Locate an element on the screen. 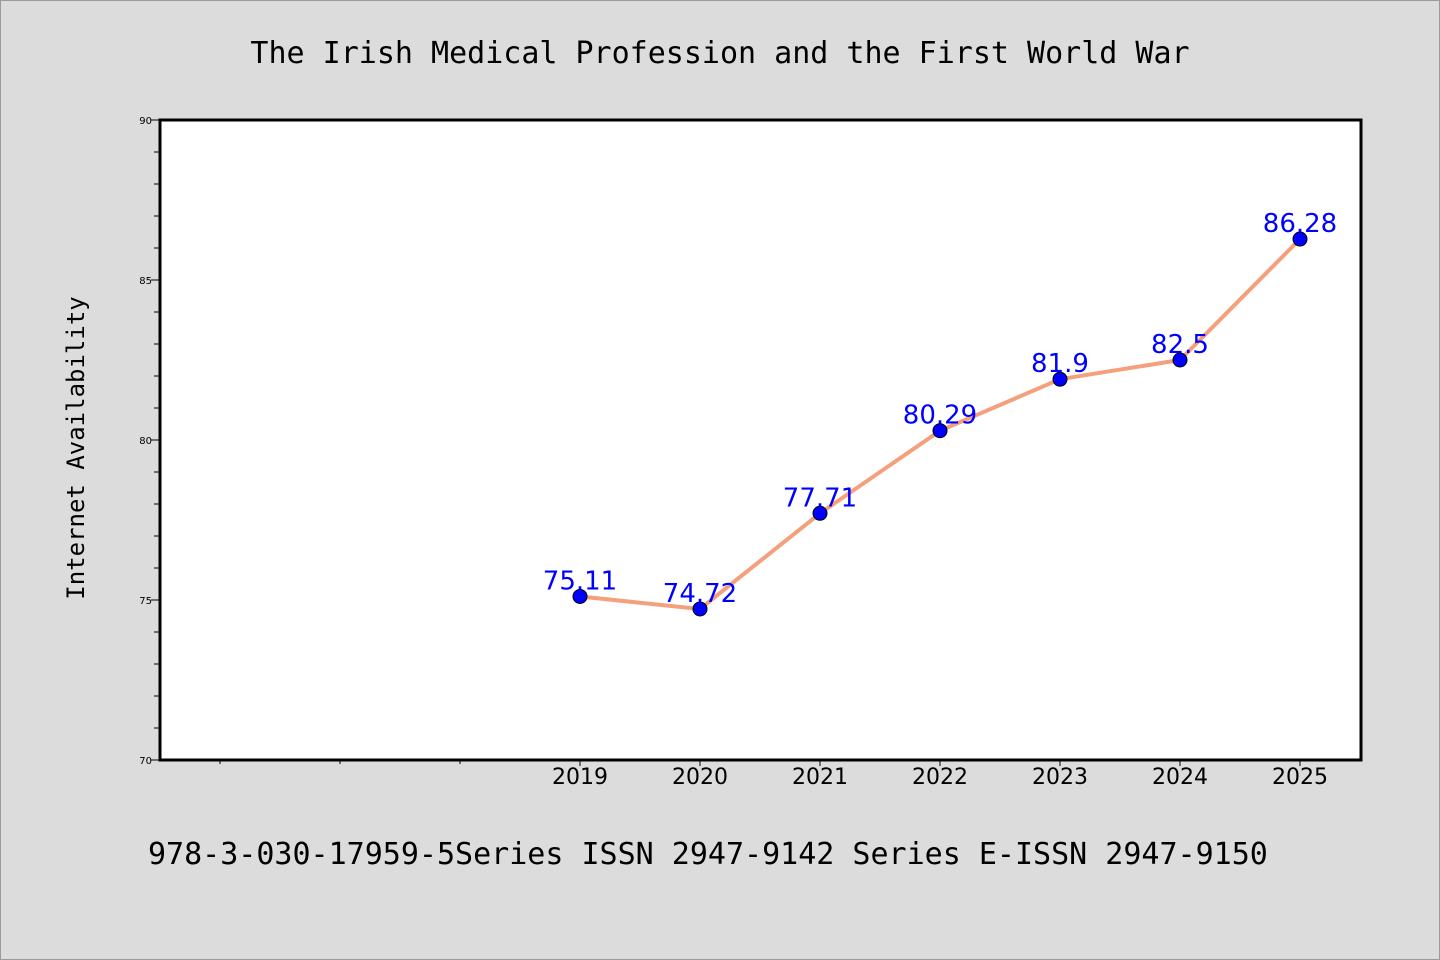  data-label: 74.72 is located at coordinates (700, 594).